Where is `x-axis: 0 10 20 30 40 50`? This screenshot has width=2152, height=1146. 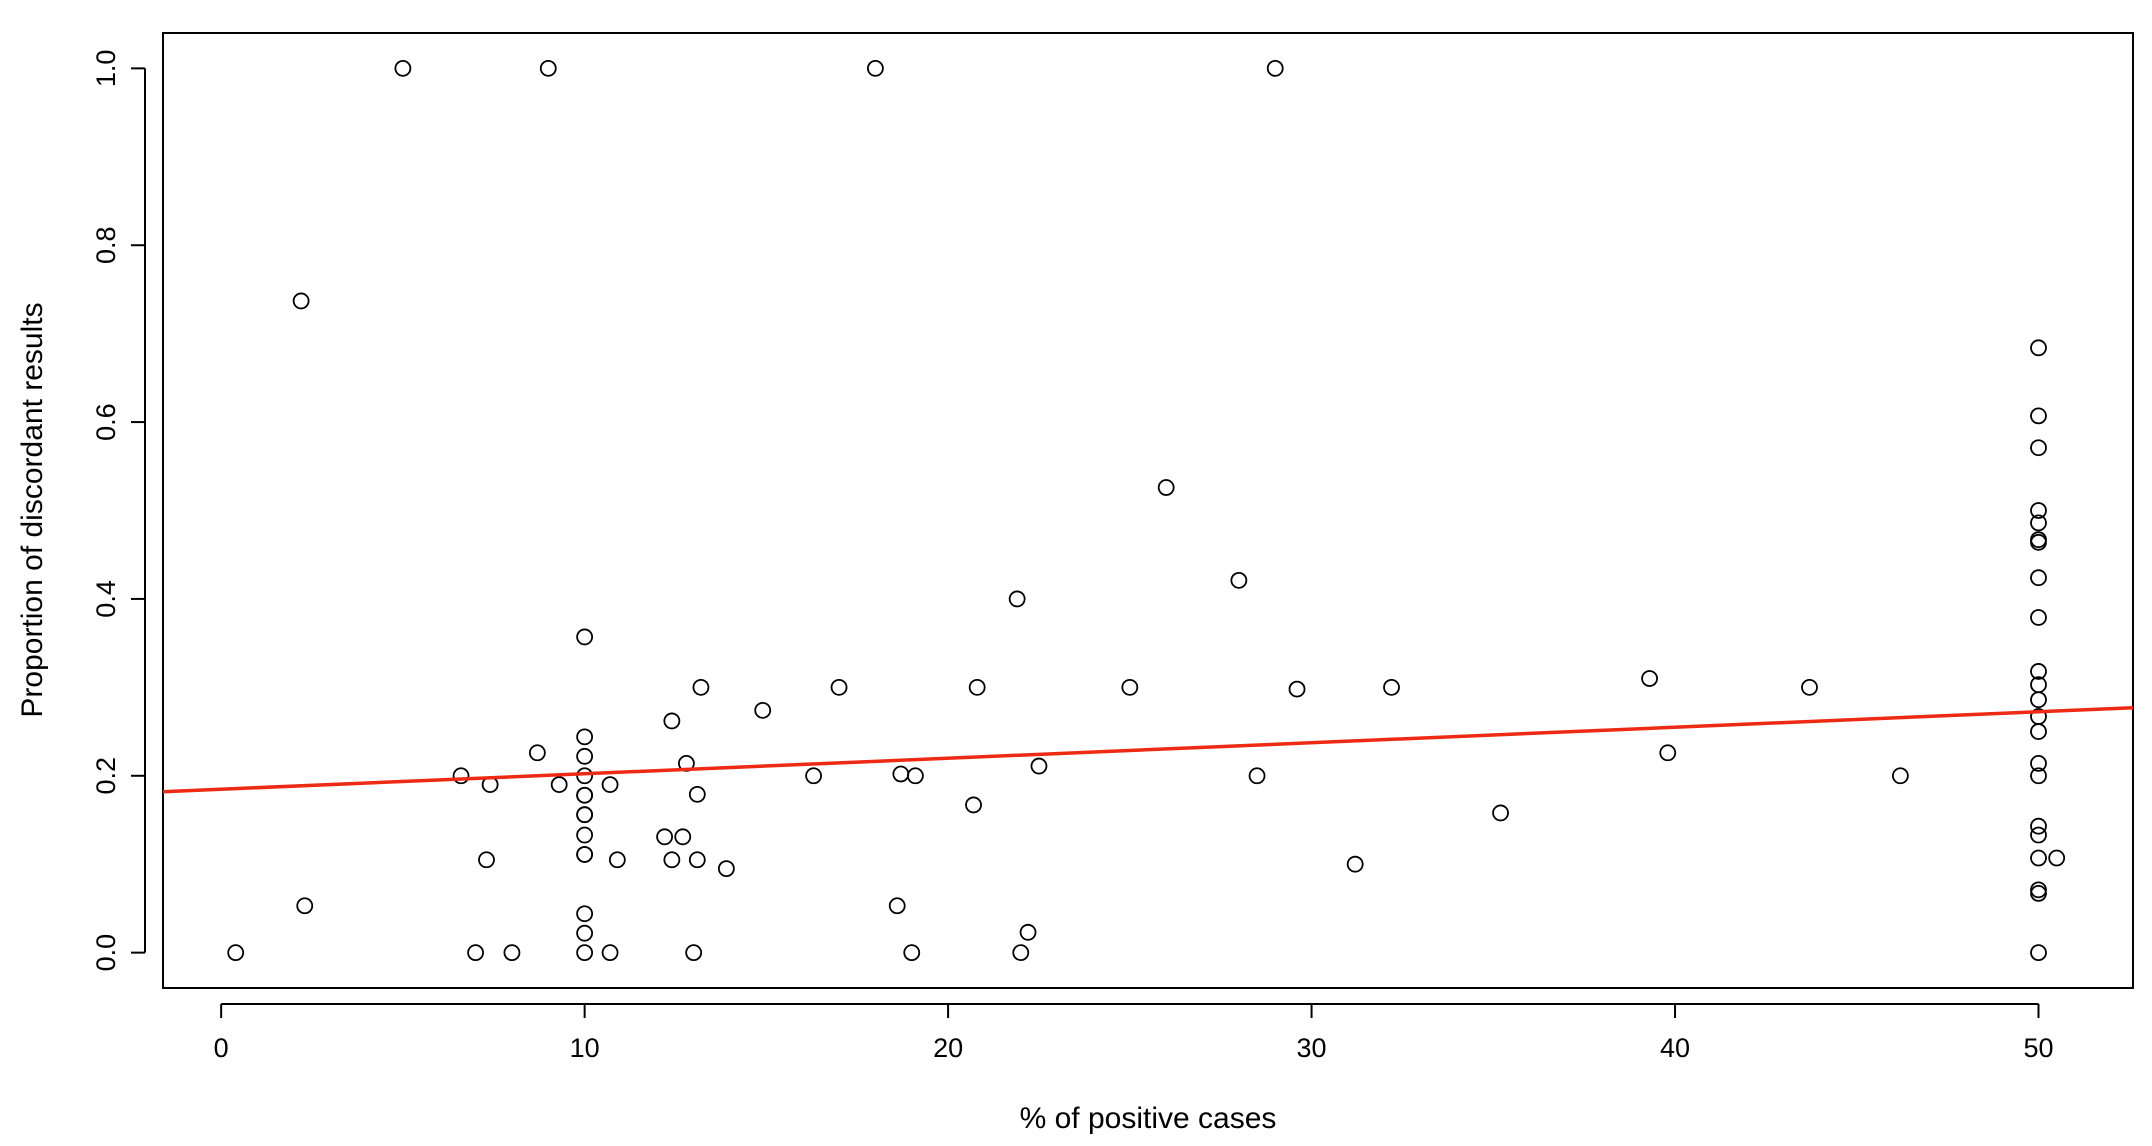 x-axis: 0 10 20 30 40 50 is located at coordinates (1134, 1033).